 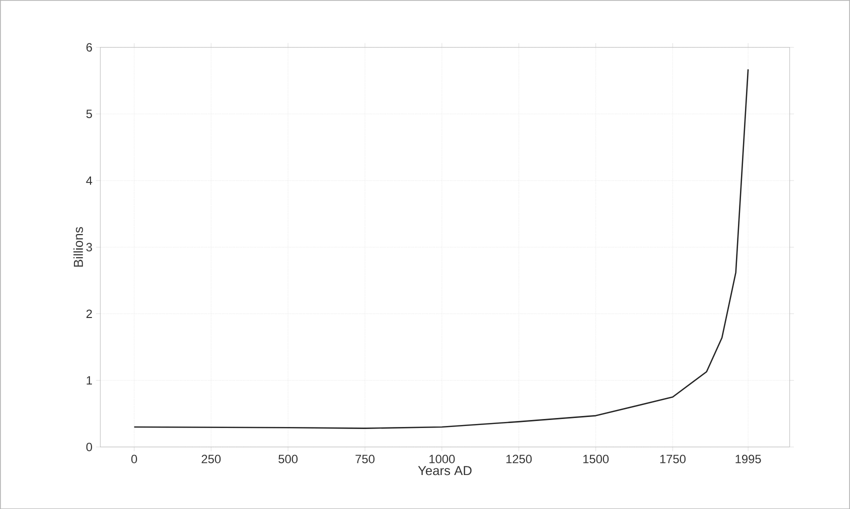 I want to click on x-tick-label: 1750, so click(x=673, y=459).